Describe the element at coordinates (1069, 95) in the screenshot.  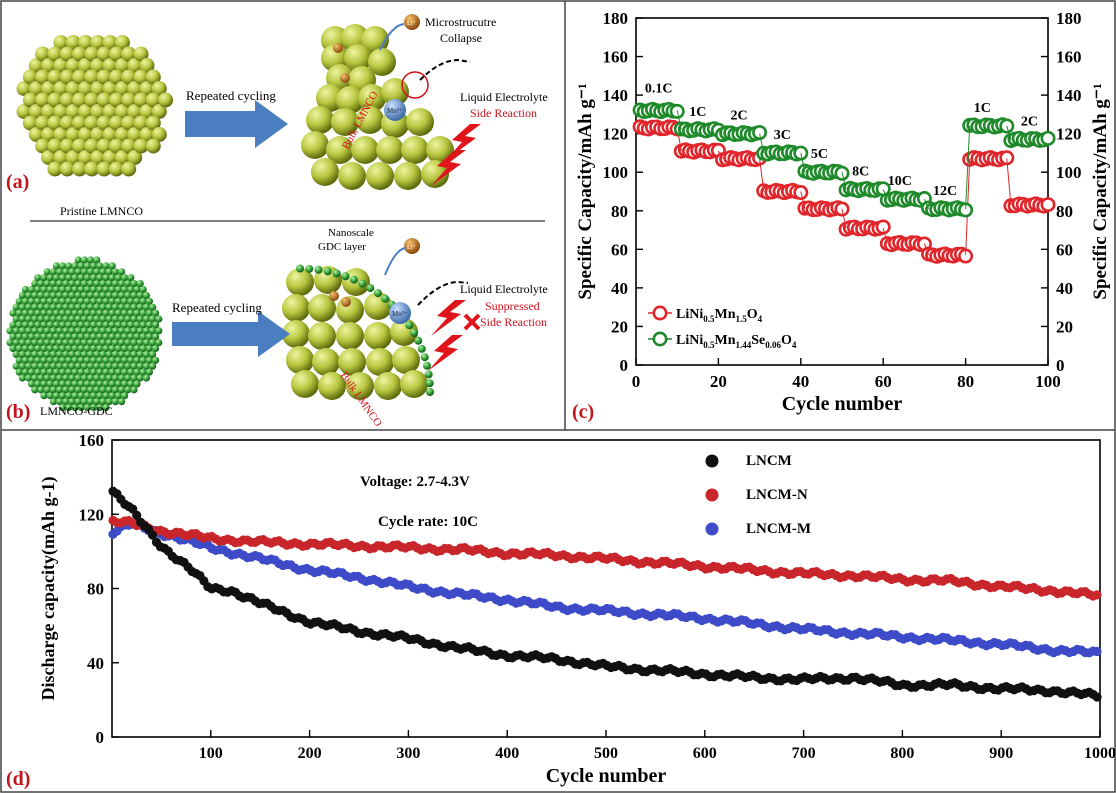
I see `y-tick-label-right: 140` at that location.